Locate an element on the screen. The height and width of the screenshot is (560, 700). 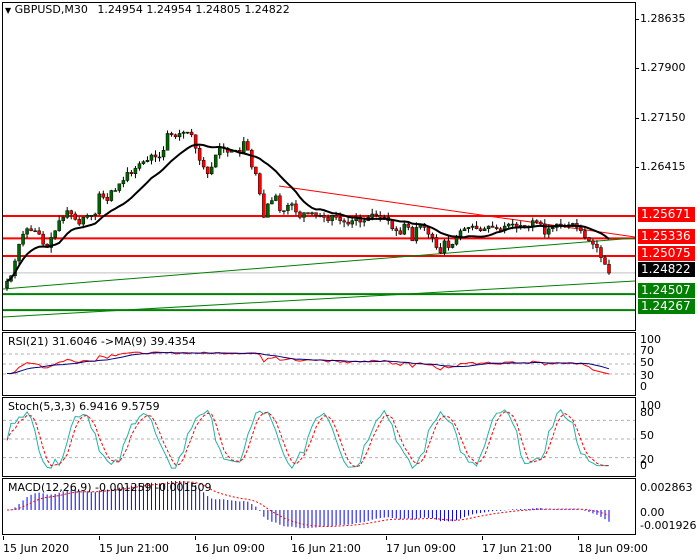
rsi-axis-label: 0 is located at coordinates (643, 386).